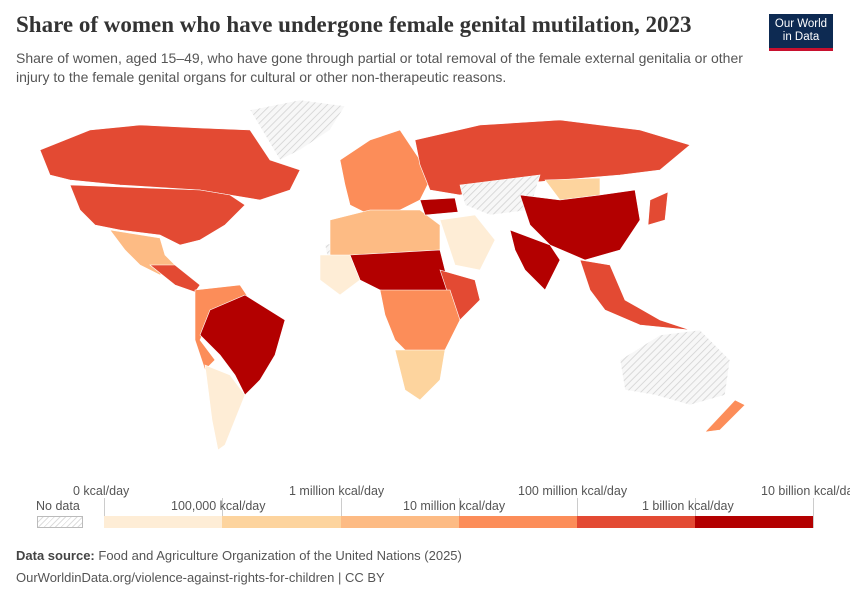  What do you see at coordinates (675, 367) in the screenshot?
I see `region-australia` at bounding box center [675, 367].